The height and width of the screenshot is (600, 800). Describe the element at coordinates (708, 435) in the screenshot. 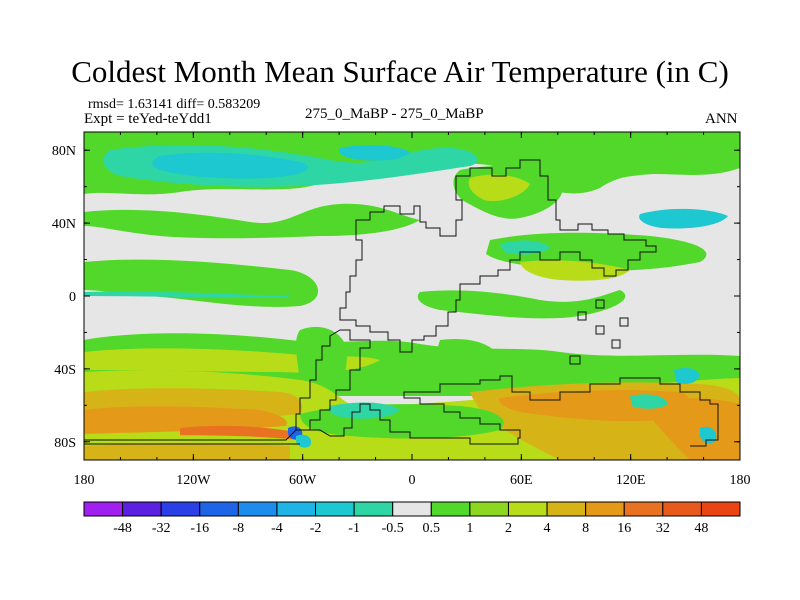

I see `south-cyan-far-east` at that location.